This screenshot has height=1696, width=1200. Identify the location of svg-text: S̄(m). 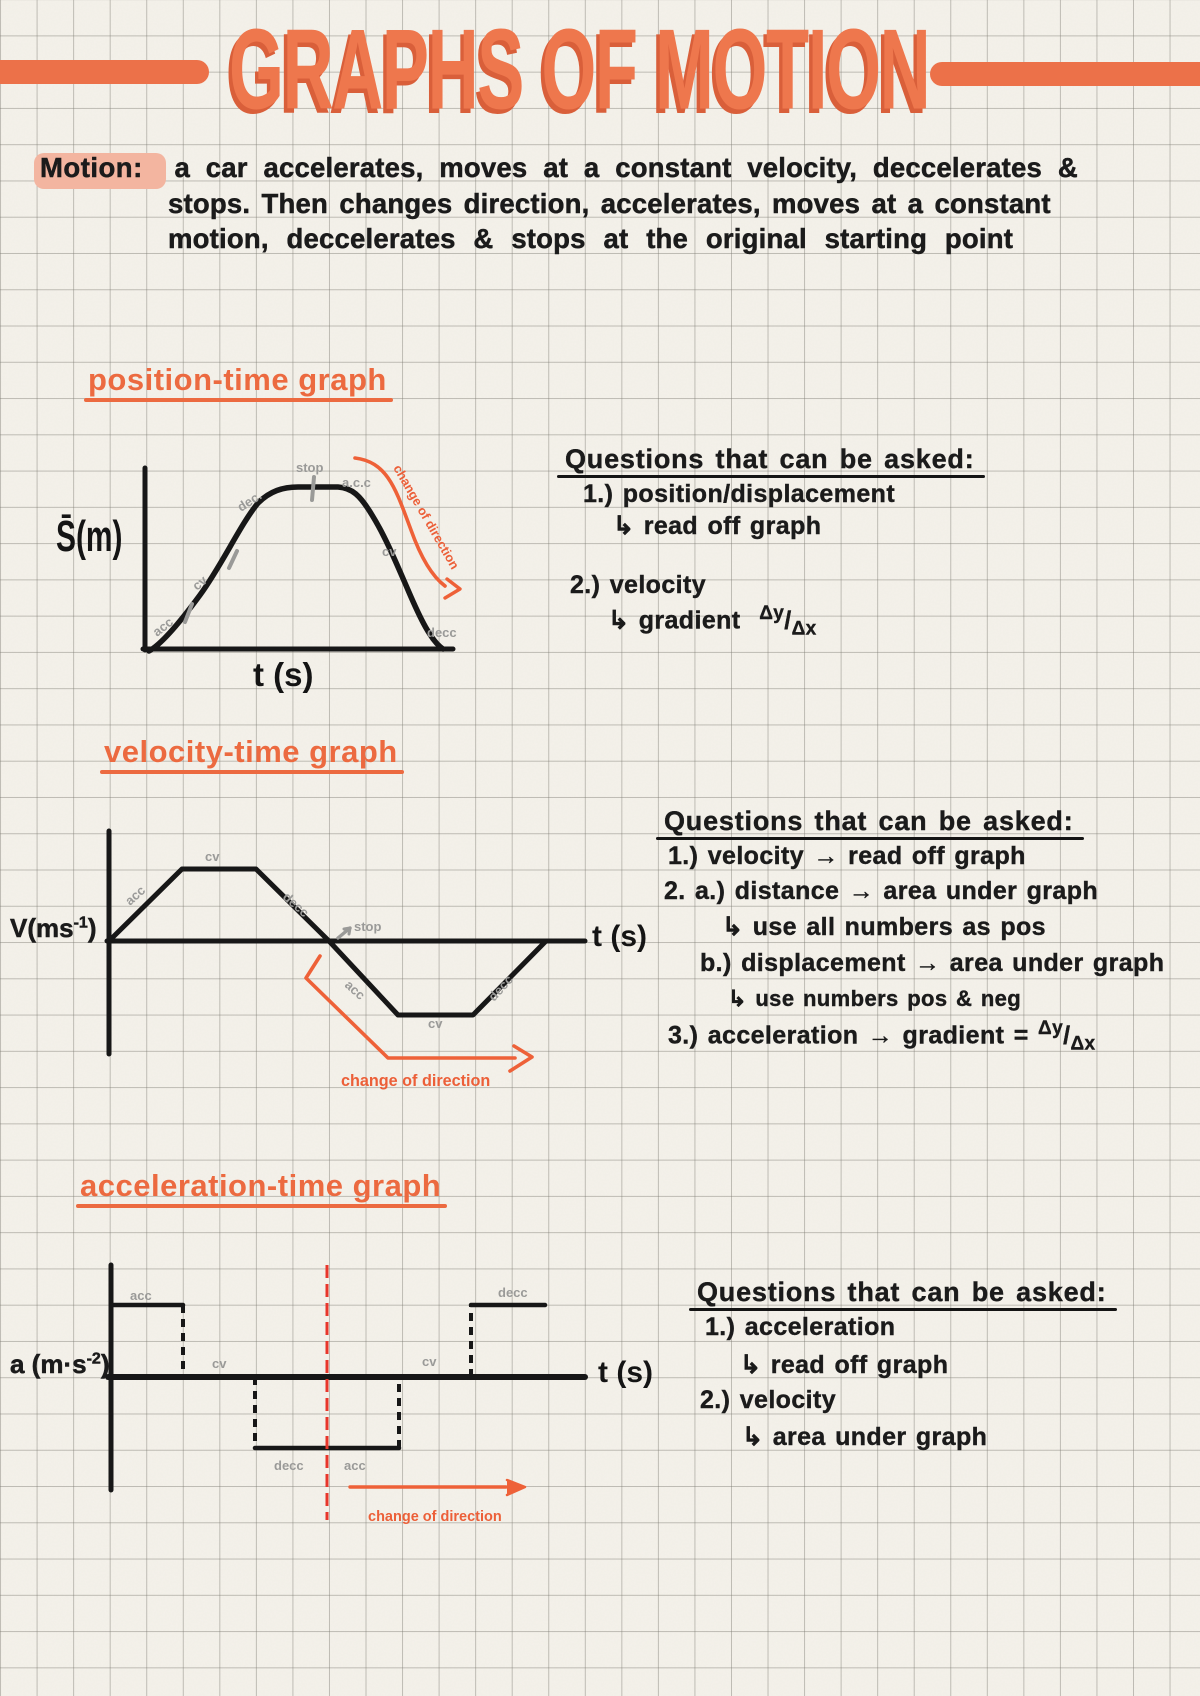
(89, 535).